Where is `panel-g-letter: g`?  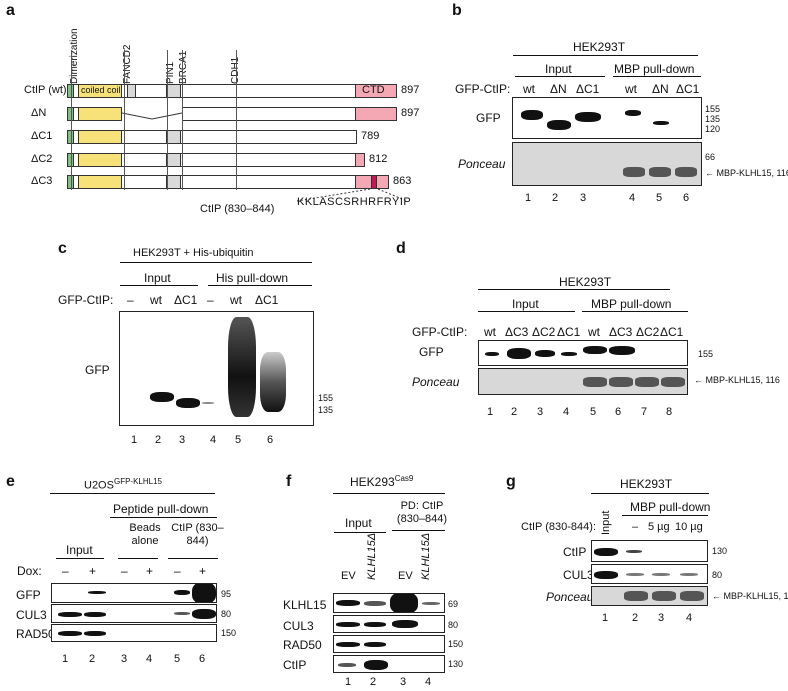 panel-g-letter: g is located at coordinates (511, 481).